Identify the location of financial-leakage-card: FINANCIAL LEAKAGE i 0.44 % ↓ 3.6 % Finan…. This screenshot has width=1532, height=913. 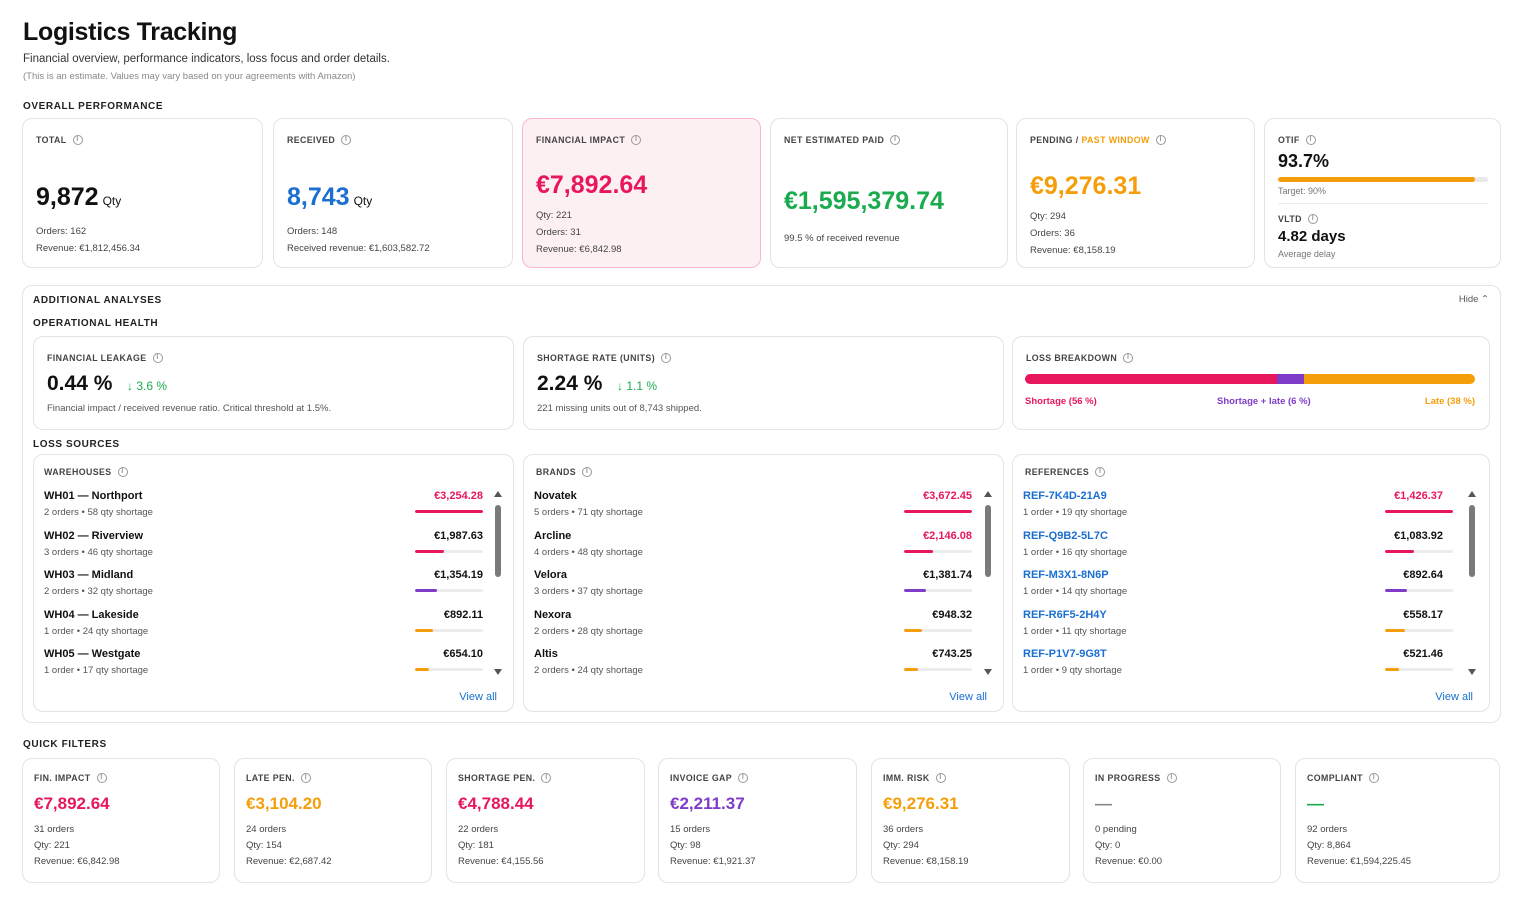
(273, 383).